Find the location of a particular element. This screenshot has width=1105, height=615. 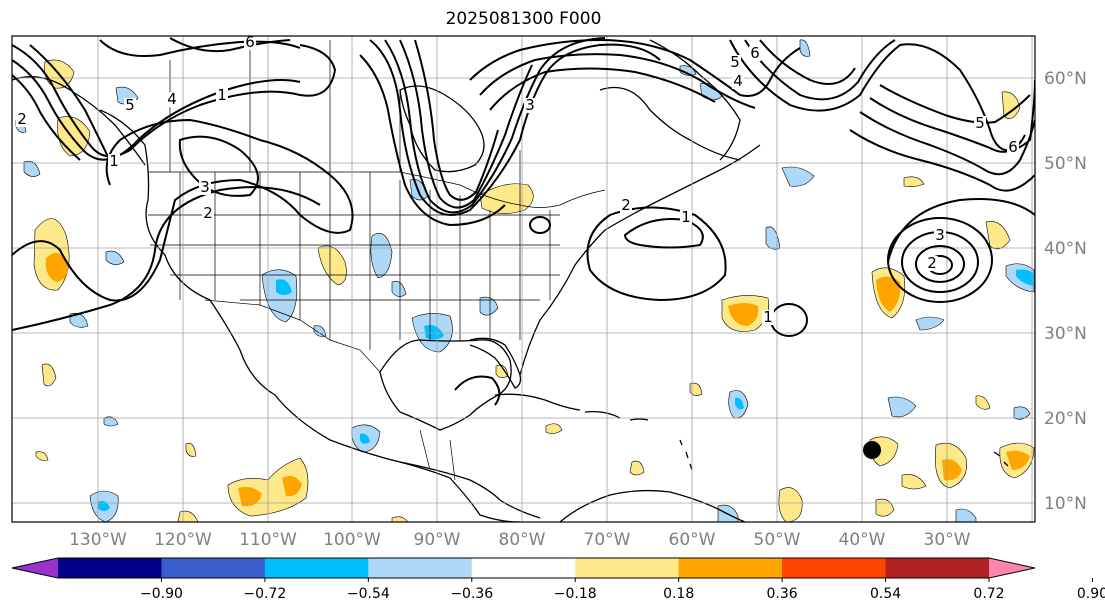

latitude-label: 20°N is located at coordinates (1065, 419).